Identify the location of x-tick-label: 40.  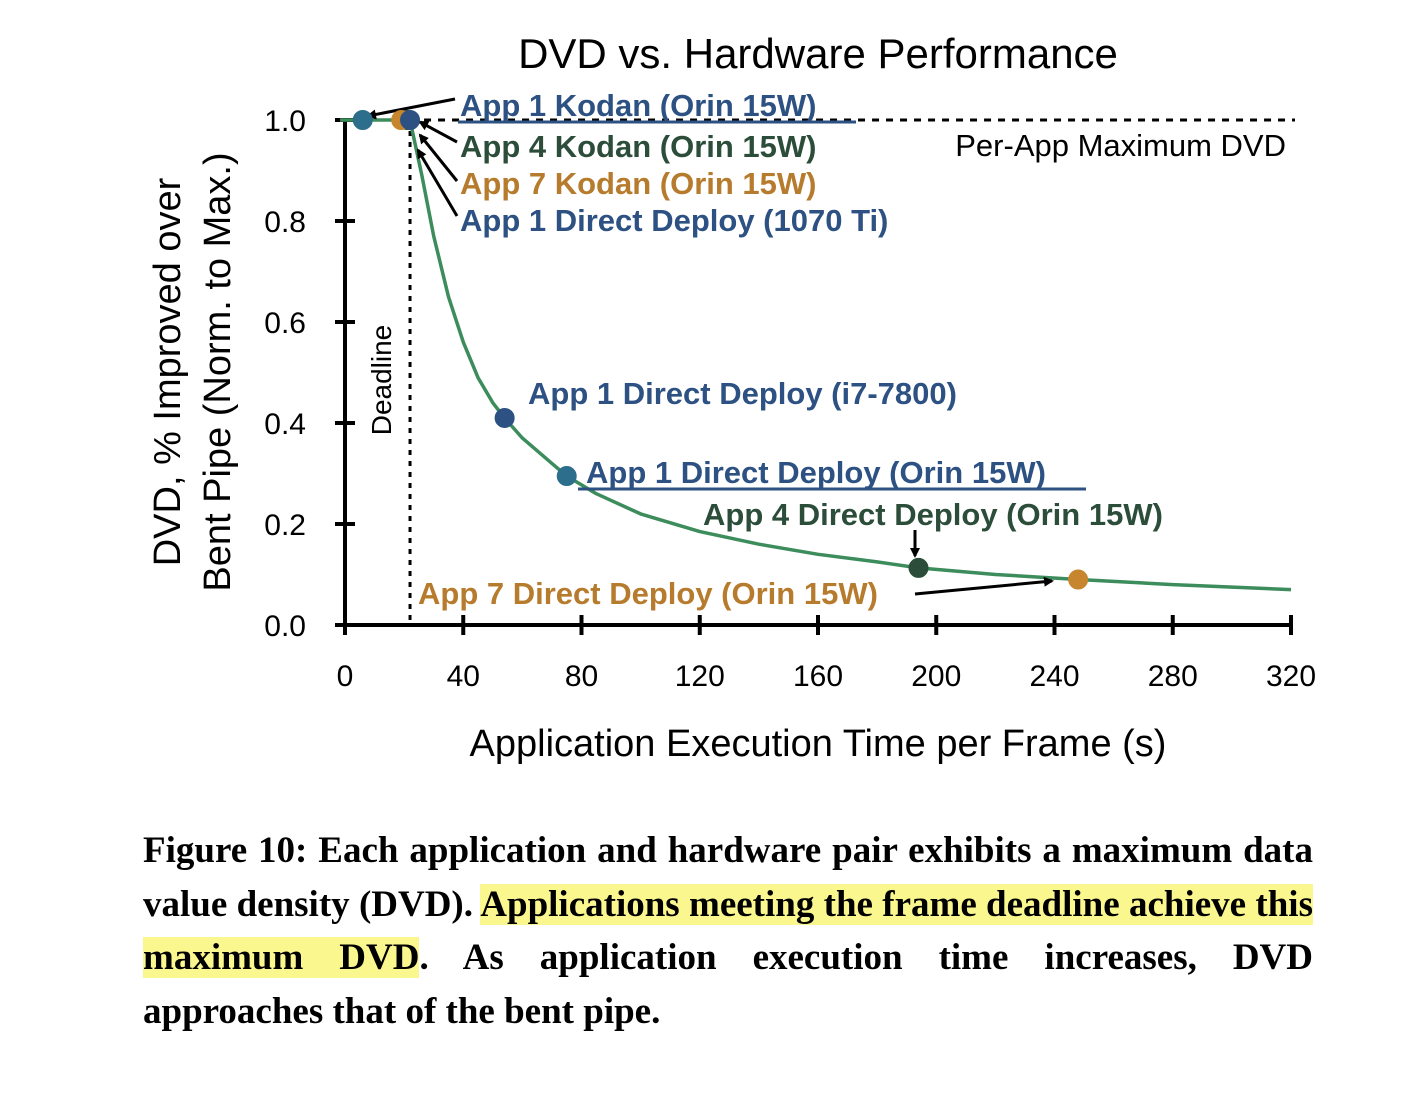
(463, 676).